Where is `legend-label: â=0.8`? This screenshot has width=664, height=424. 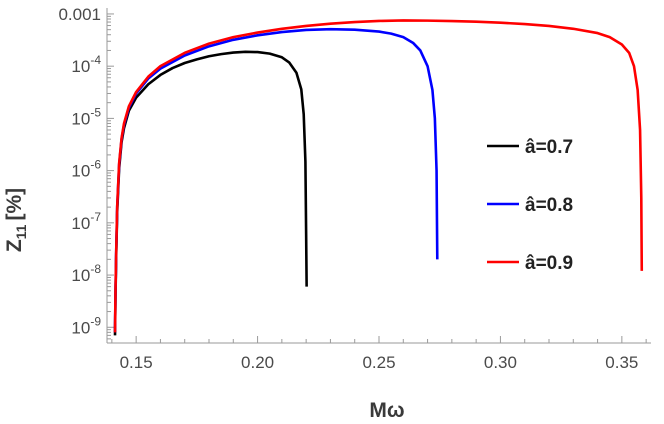 legend-label: â=0.8 is located at coordinates (549, 205).